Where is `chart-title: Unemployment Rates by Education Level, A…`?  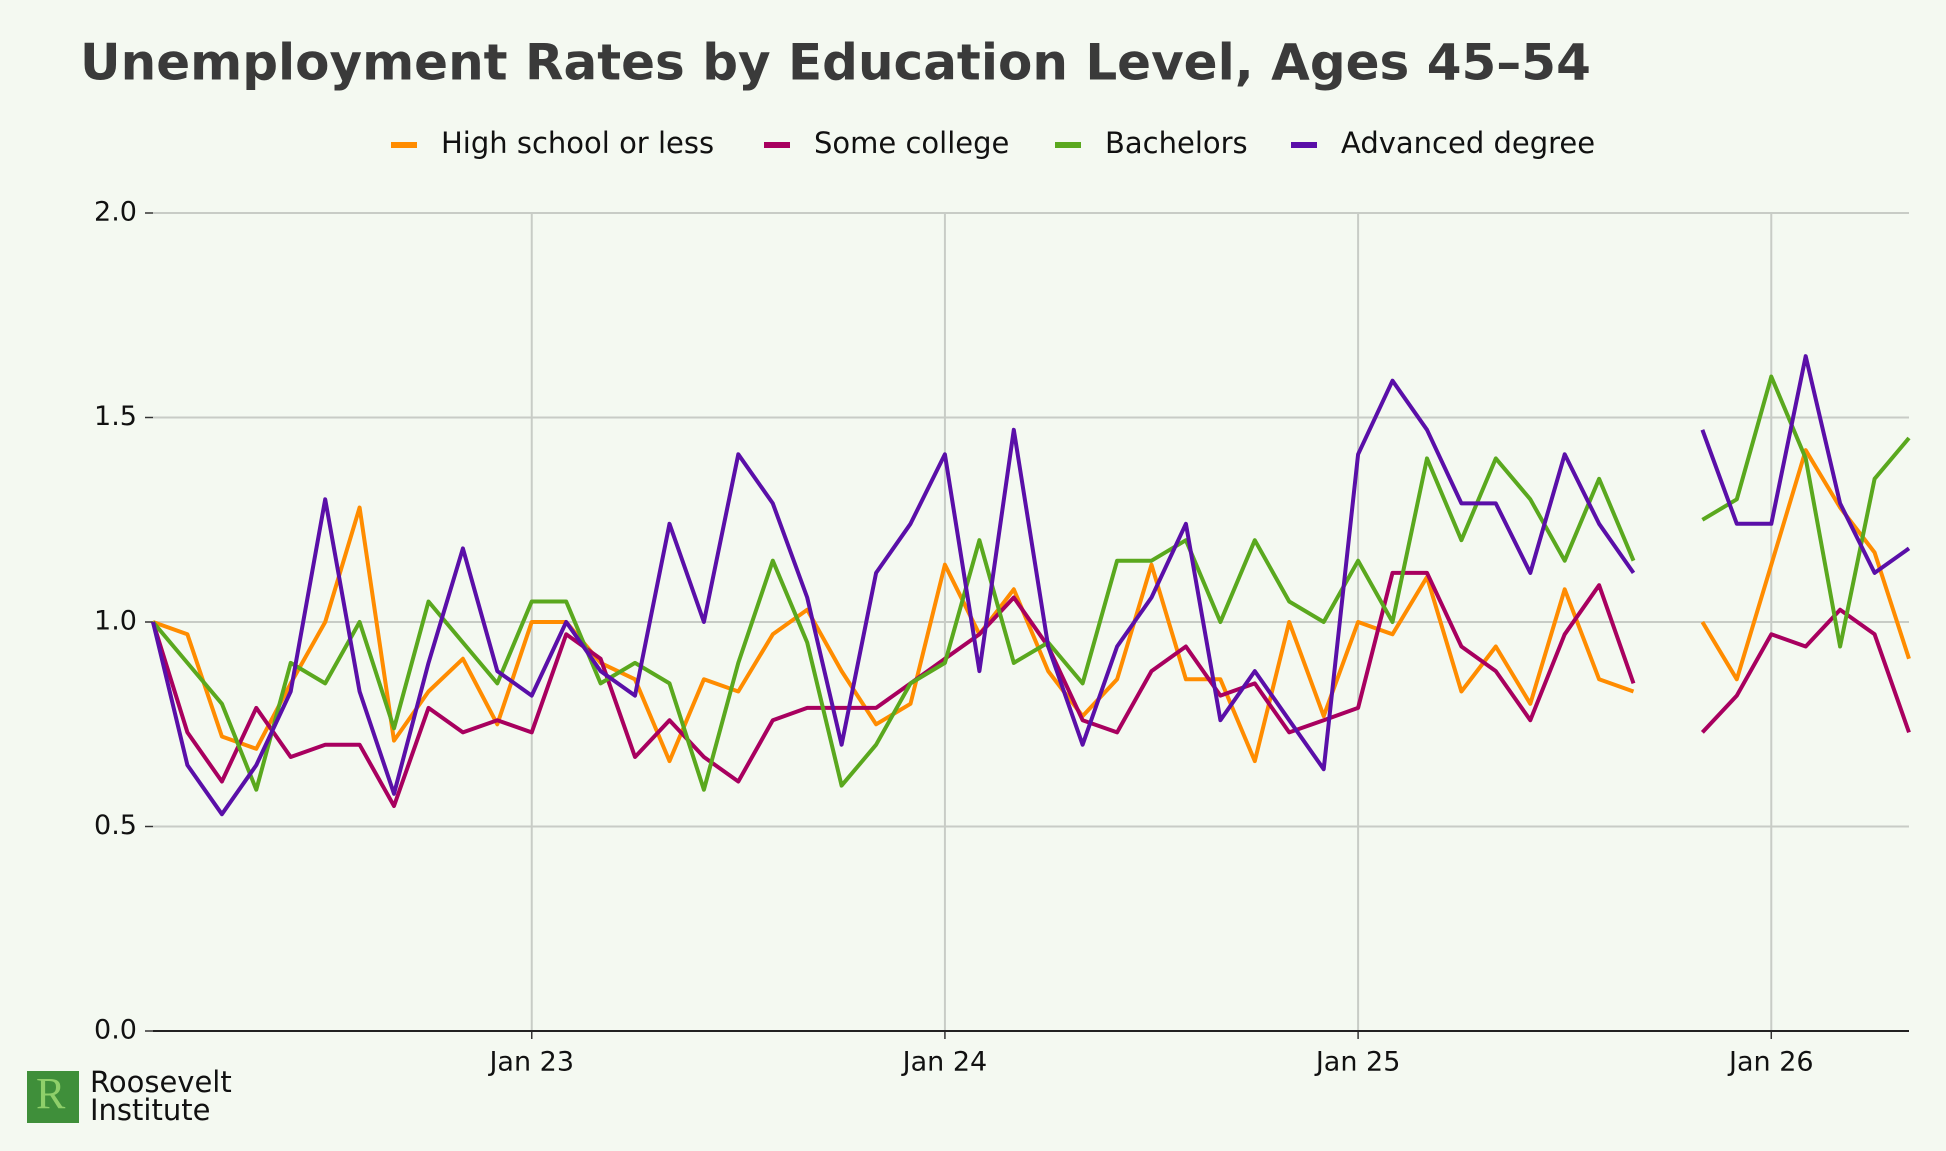
chart-title: Unemployment Rates by Education Level, A… is located at coordinates (835, 63).